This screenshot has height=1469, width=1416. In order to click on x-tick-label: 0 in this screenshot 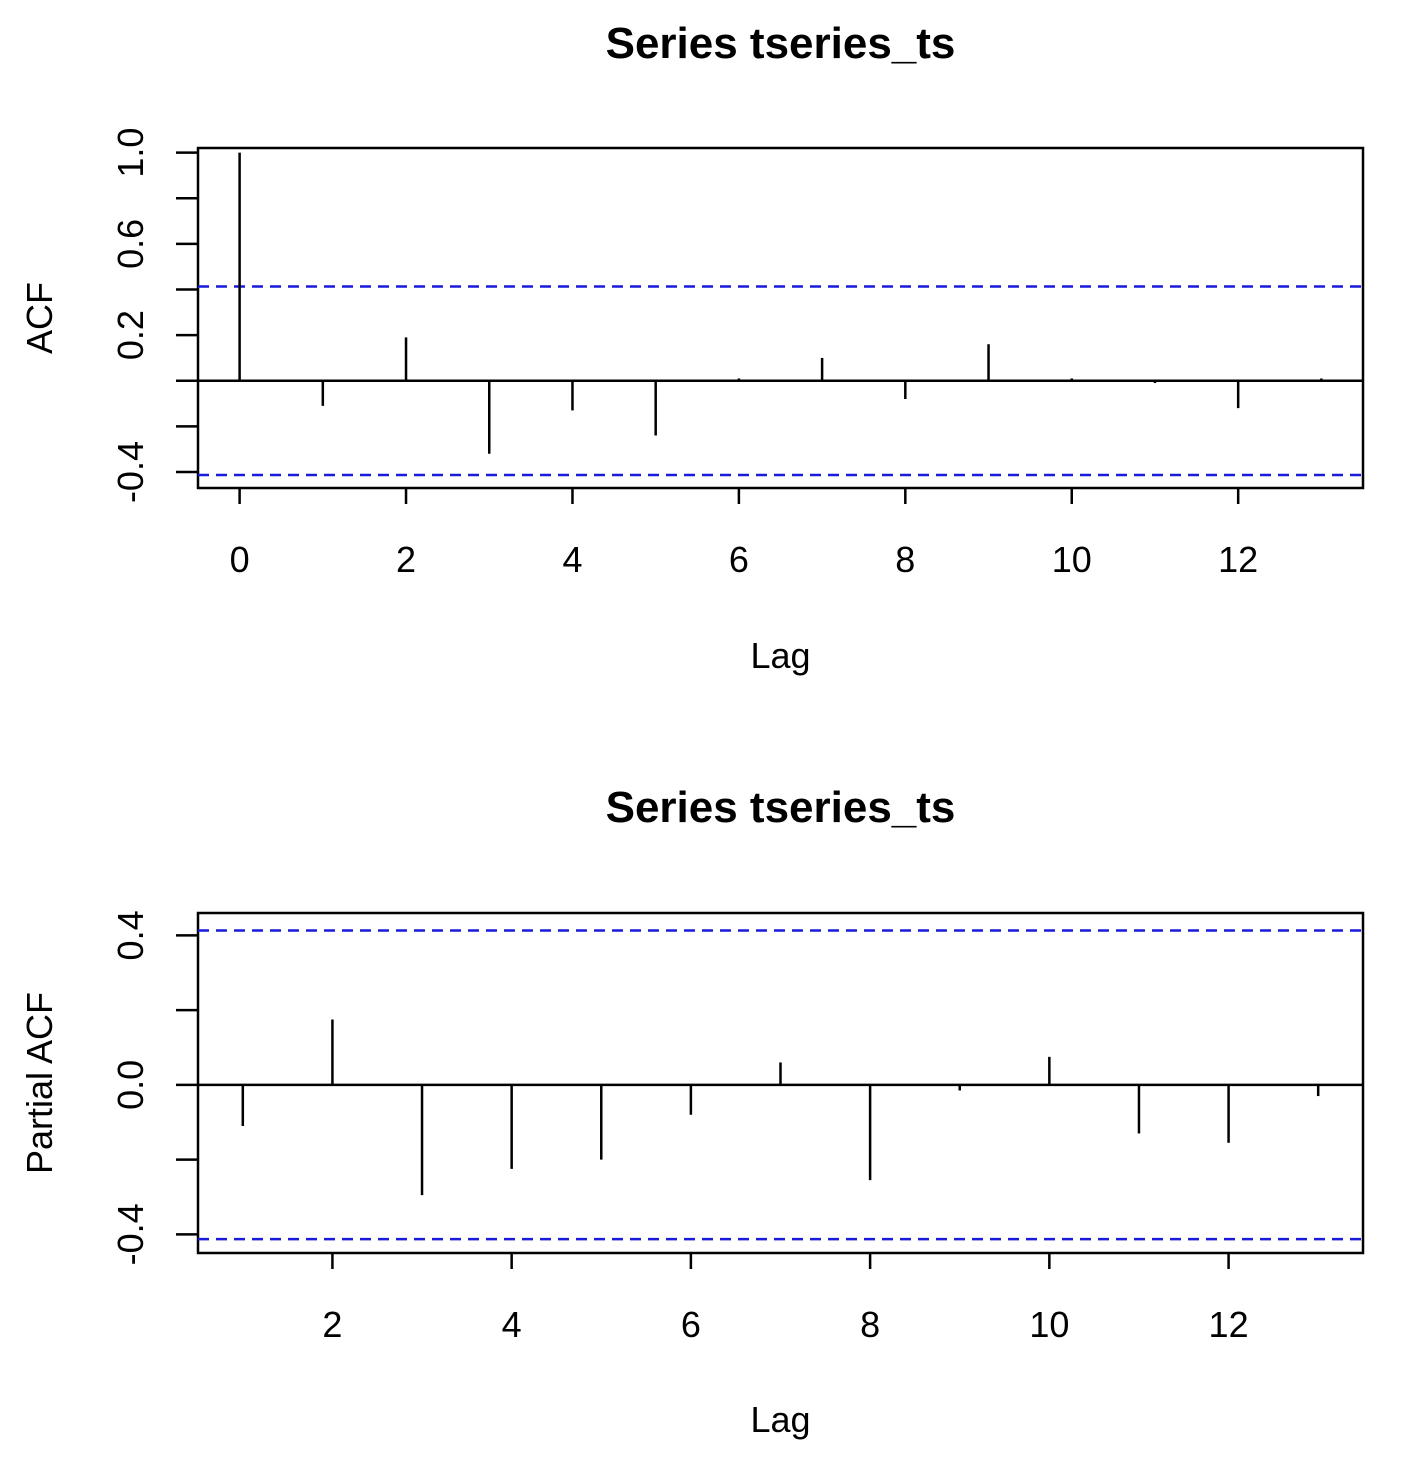, I will do `click(240, 559)`.